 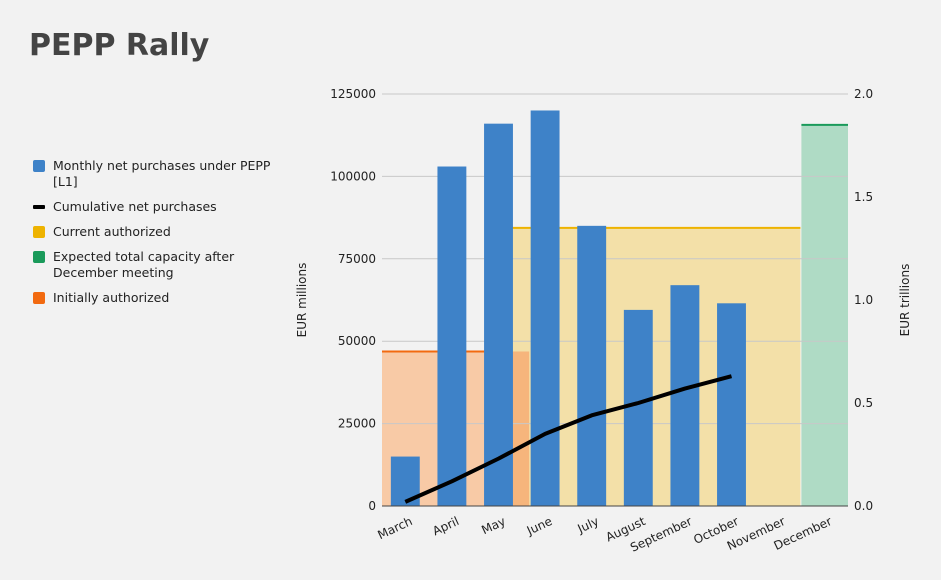 I want to click on x-tick-label: April, so click(x=445, y=526).